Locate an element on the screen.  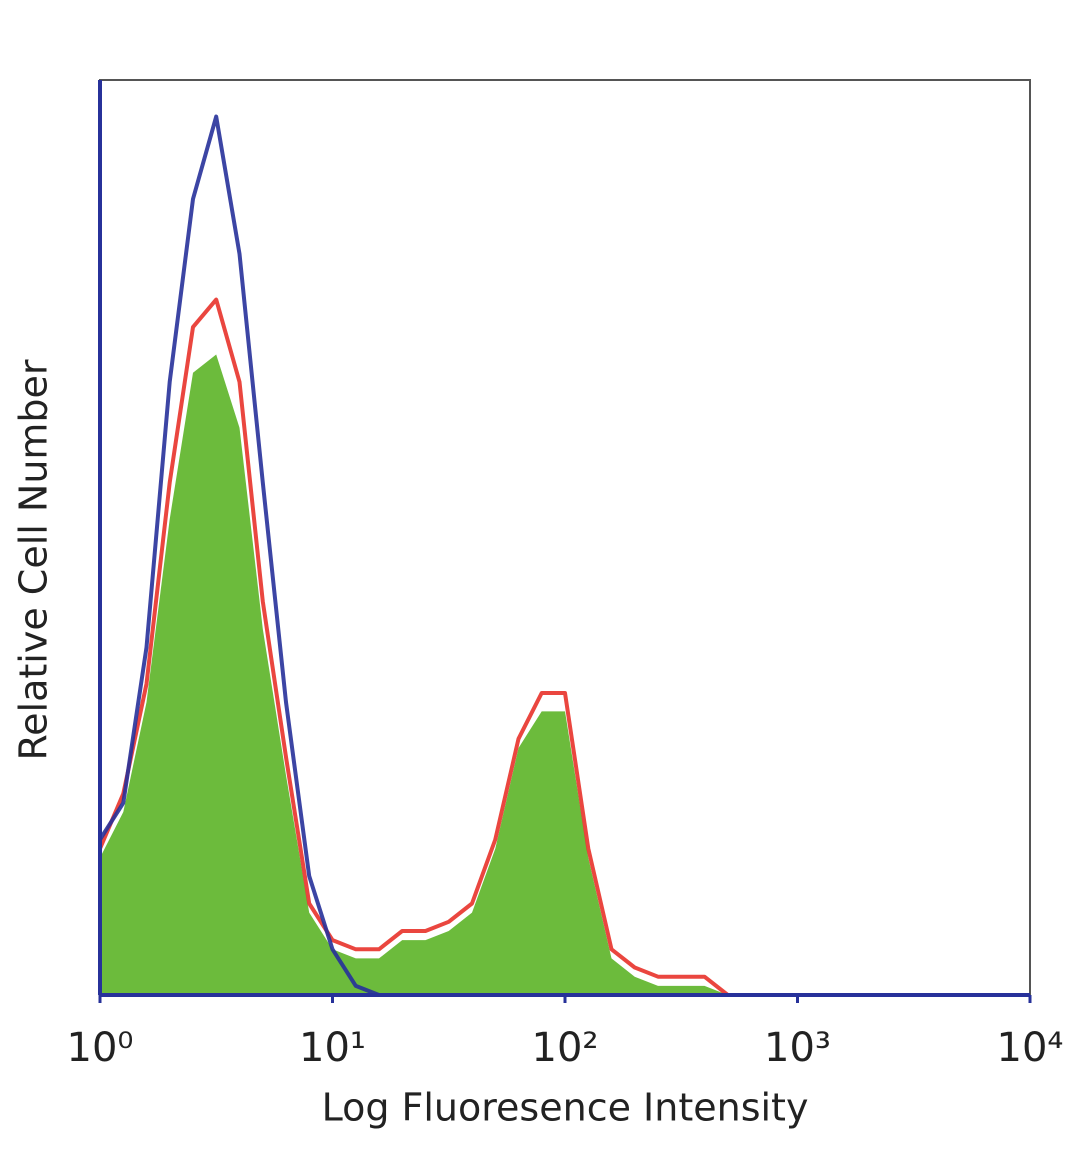
x-tick-label: 10⁰ is located at coordinates (100, 1048).